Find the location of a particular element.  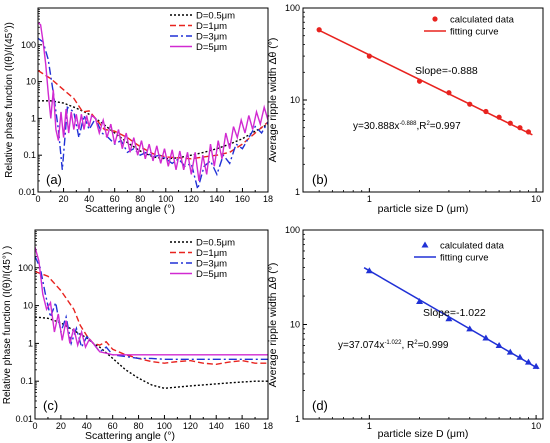

panel-c-xtick-label: 140 is located at coordinates (216, 426).